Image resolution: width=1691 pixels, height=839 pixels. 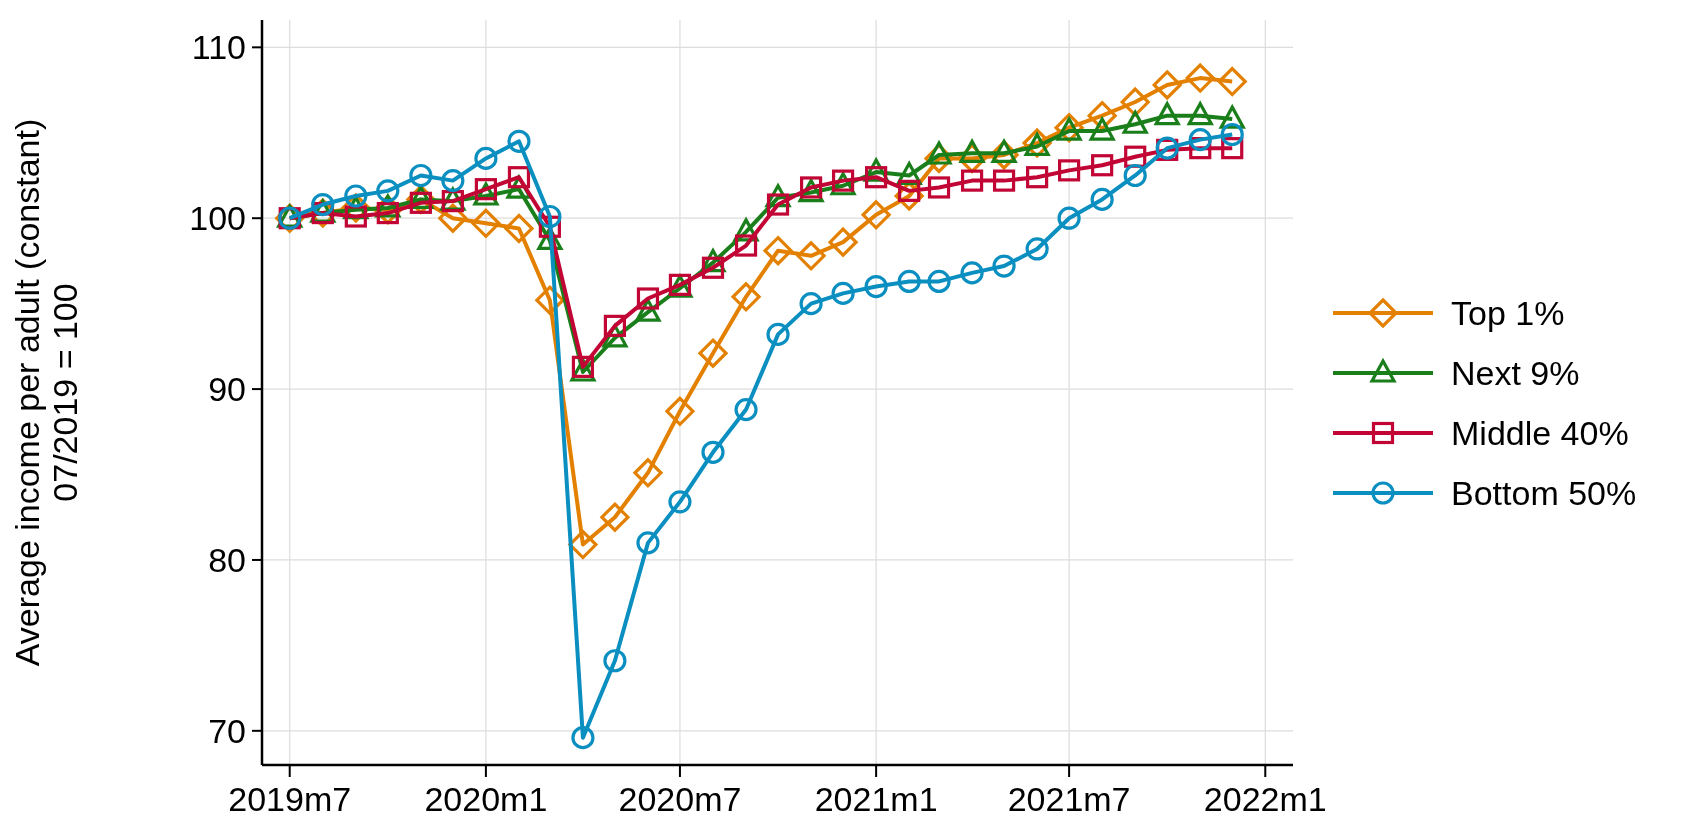 I want to click on y-tick-label: 110, so click(x=218, y=47).